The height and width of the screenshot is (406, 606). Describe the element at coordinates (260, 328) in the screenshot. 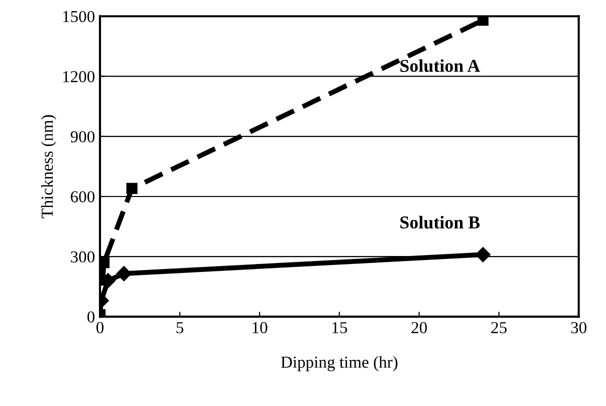

I see `x-tick-label: 10` at that location.